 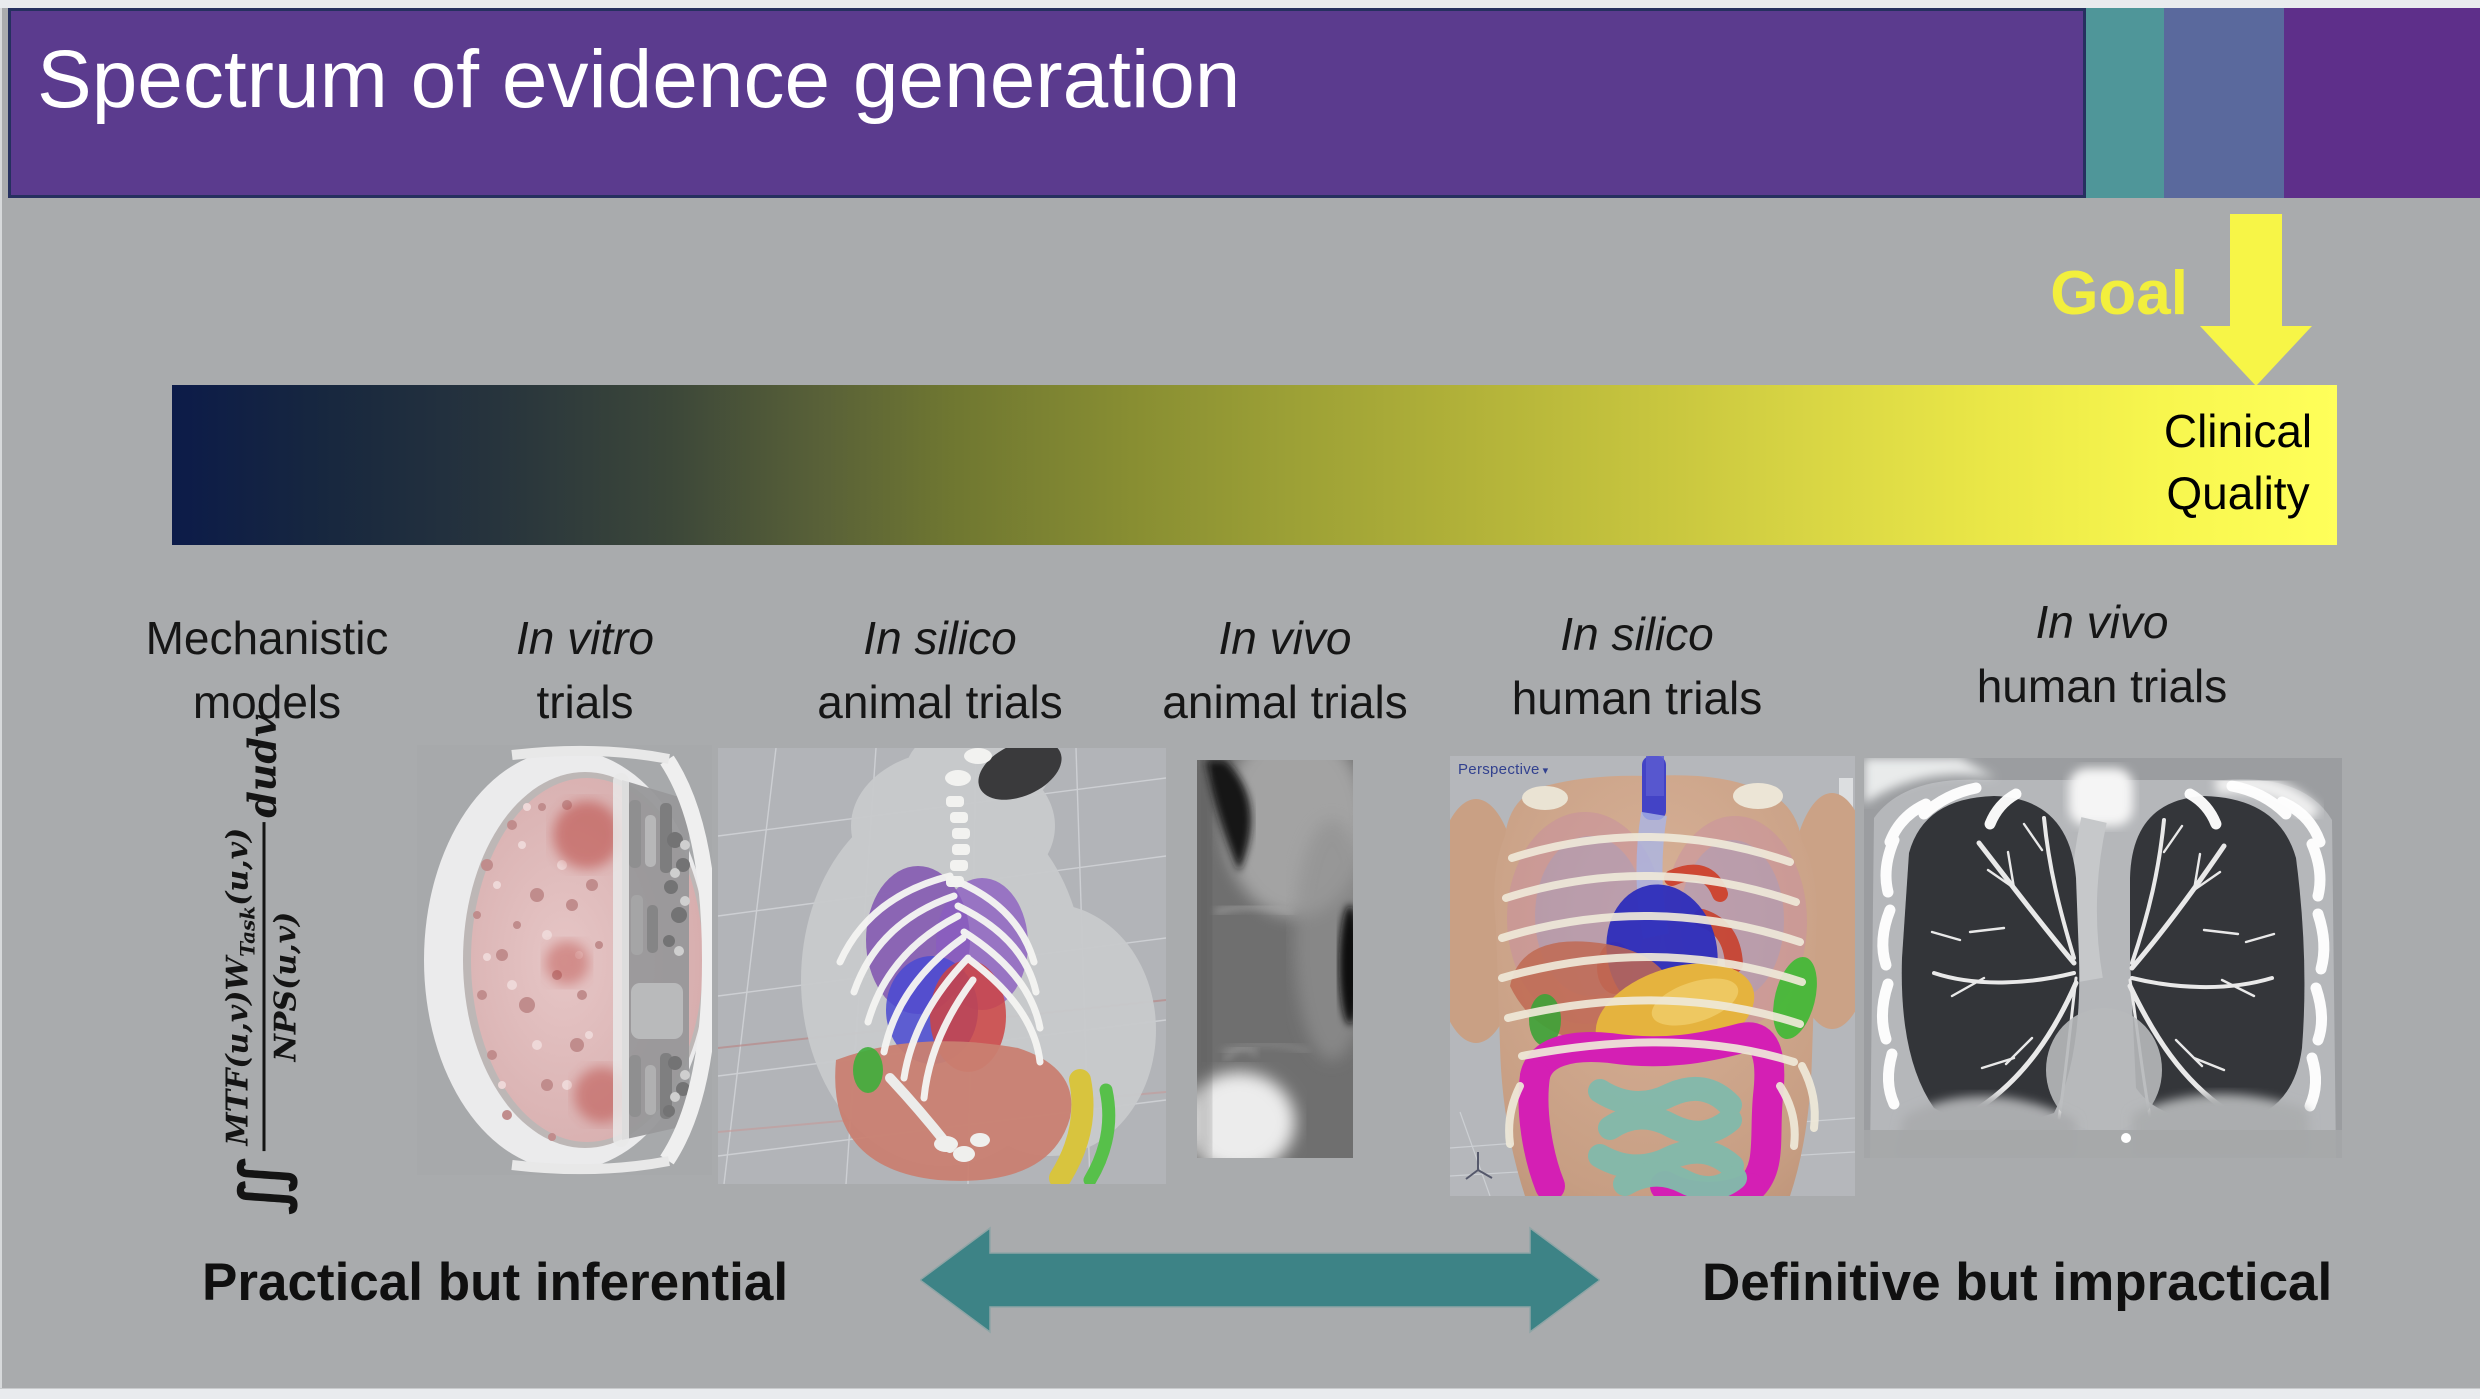 What do you see at coordinates (639, 79) in the screenshot?
I see `slide-title: Spectrum of evidence generation` at bounding box center [639, 79].